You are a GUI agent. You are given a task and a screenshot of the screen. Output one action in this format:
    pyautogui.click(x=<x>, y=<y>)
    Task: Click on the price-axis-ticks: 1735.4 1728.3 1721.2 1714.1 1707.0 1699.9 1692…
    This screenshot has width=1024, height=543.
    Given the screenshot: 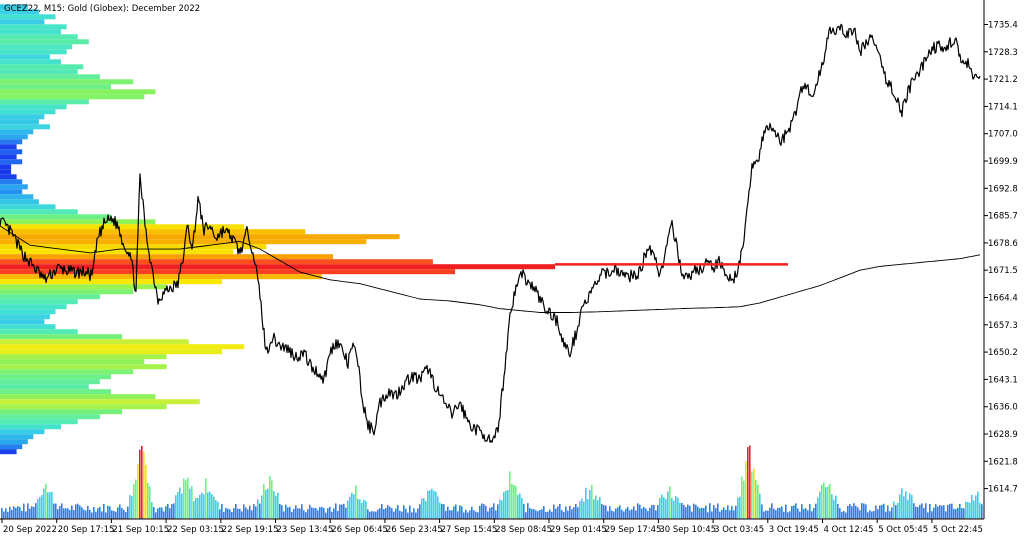 What is the action you would take?
    pyautogui.click(x=1001, y=258)
    